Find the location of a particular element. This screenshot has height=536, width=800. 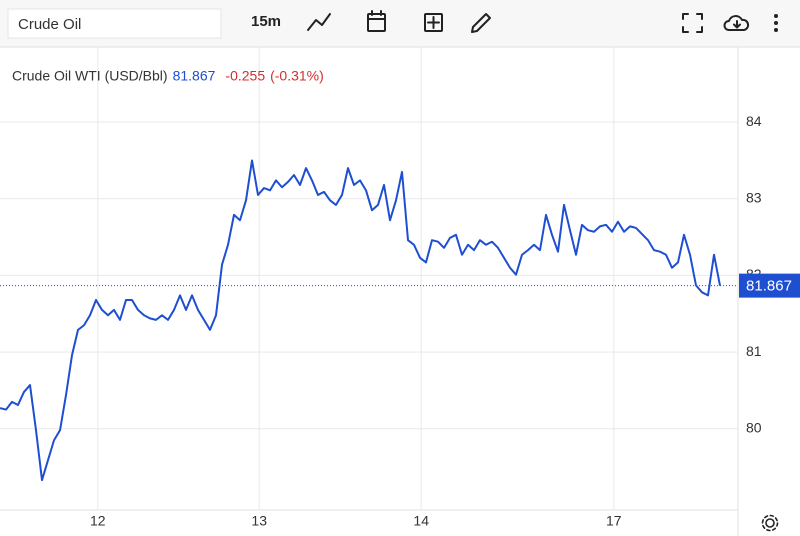

search-box is located at coordinates (114, 23).